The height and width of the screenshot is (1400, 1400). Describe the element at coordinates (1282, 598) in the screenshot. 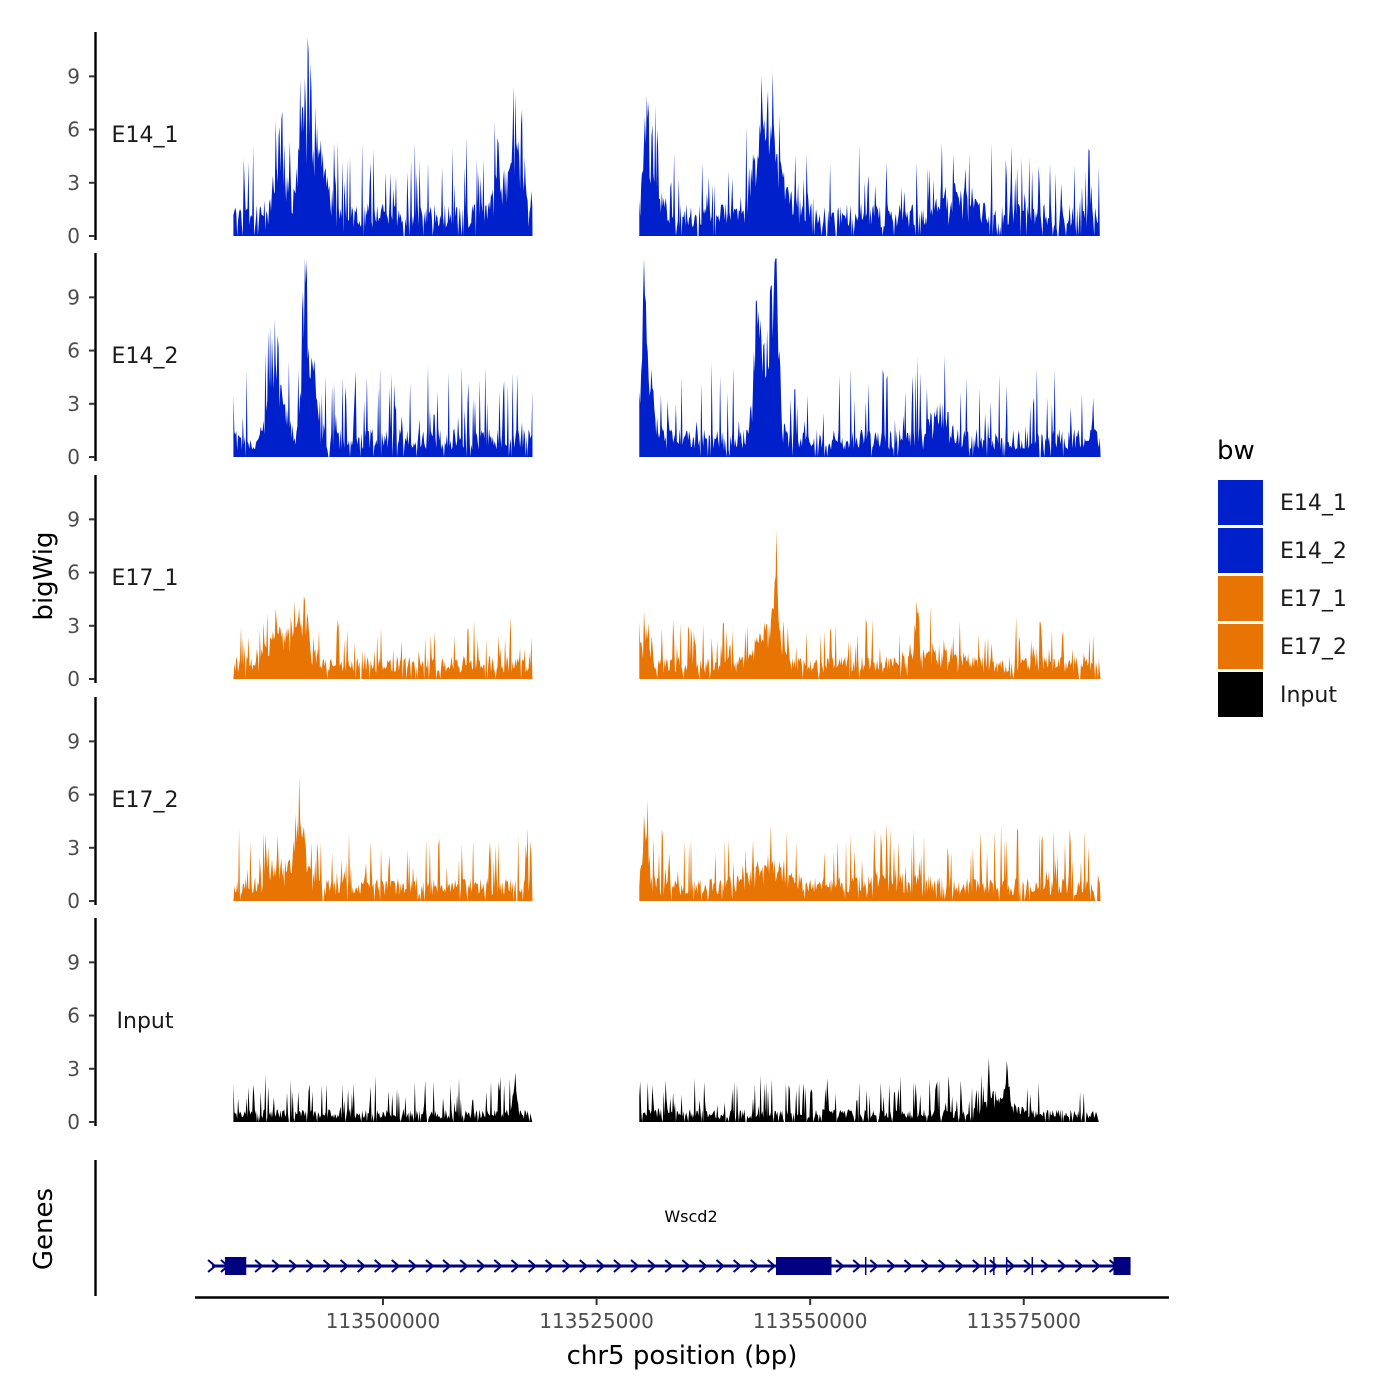

I see `legend-items: E14_1 E14_2 E17_1 E17_2 Input` at that location.